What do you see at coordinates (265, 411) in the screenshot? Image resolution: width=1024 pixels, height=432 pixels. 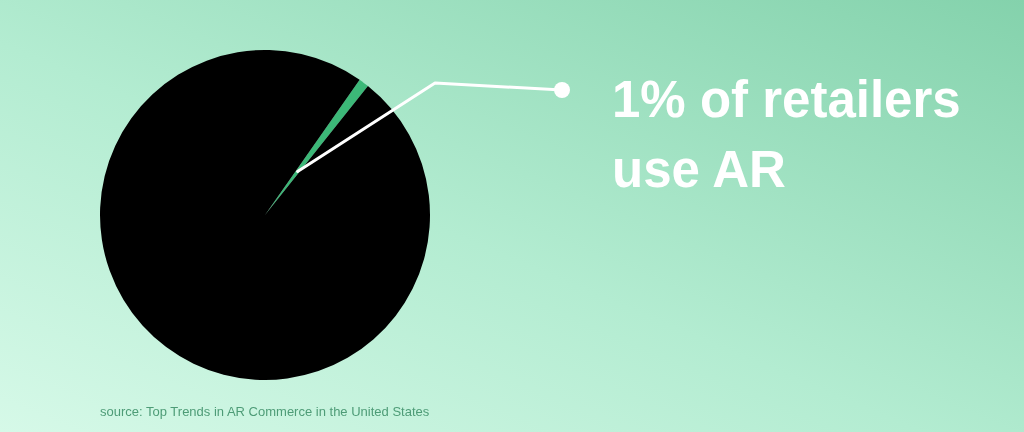 I see `source-note: source: Top Trends in AR Commerce in the United States` at bounding box center [265, 411].